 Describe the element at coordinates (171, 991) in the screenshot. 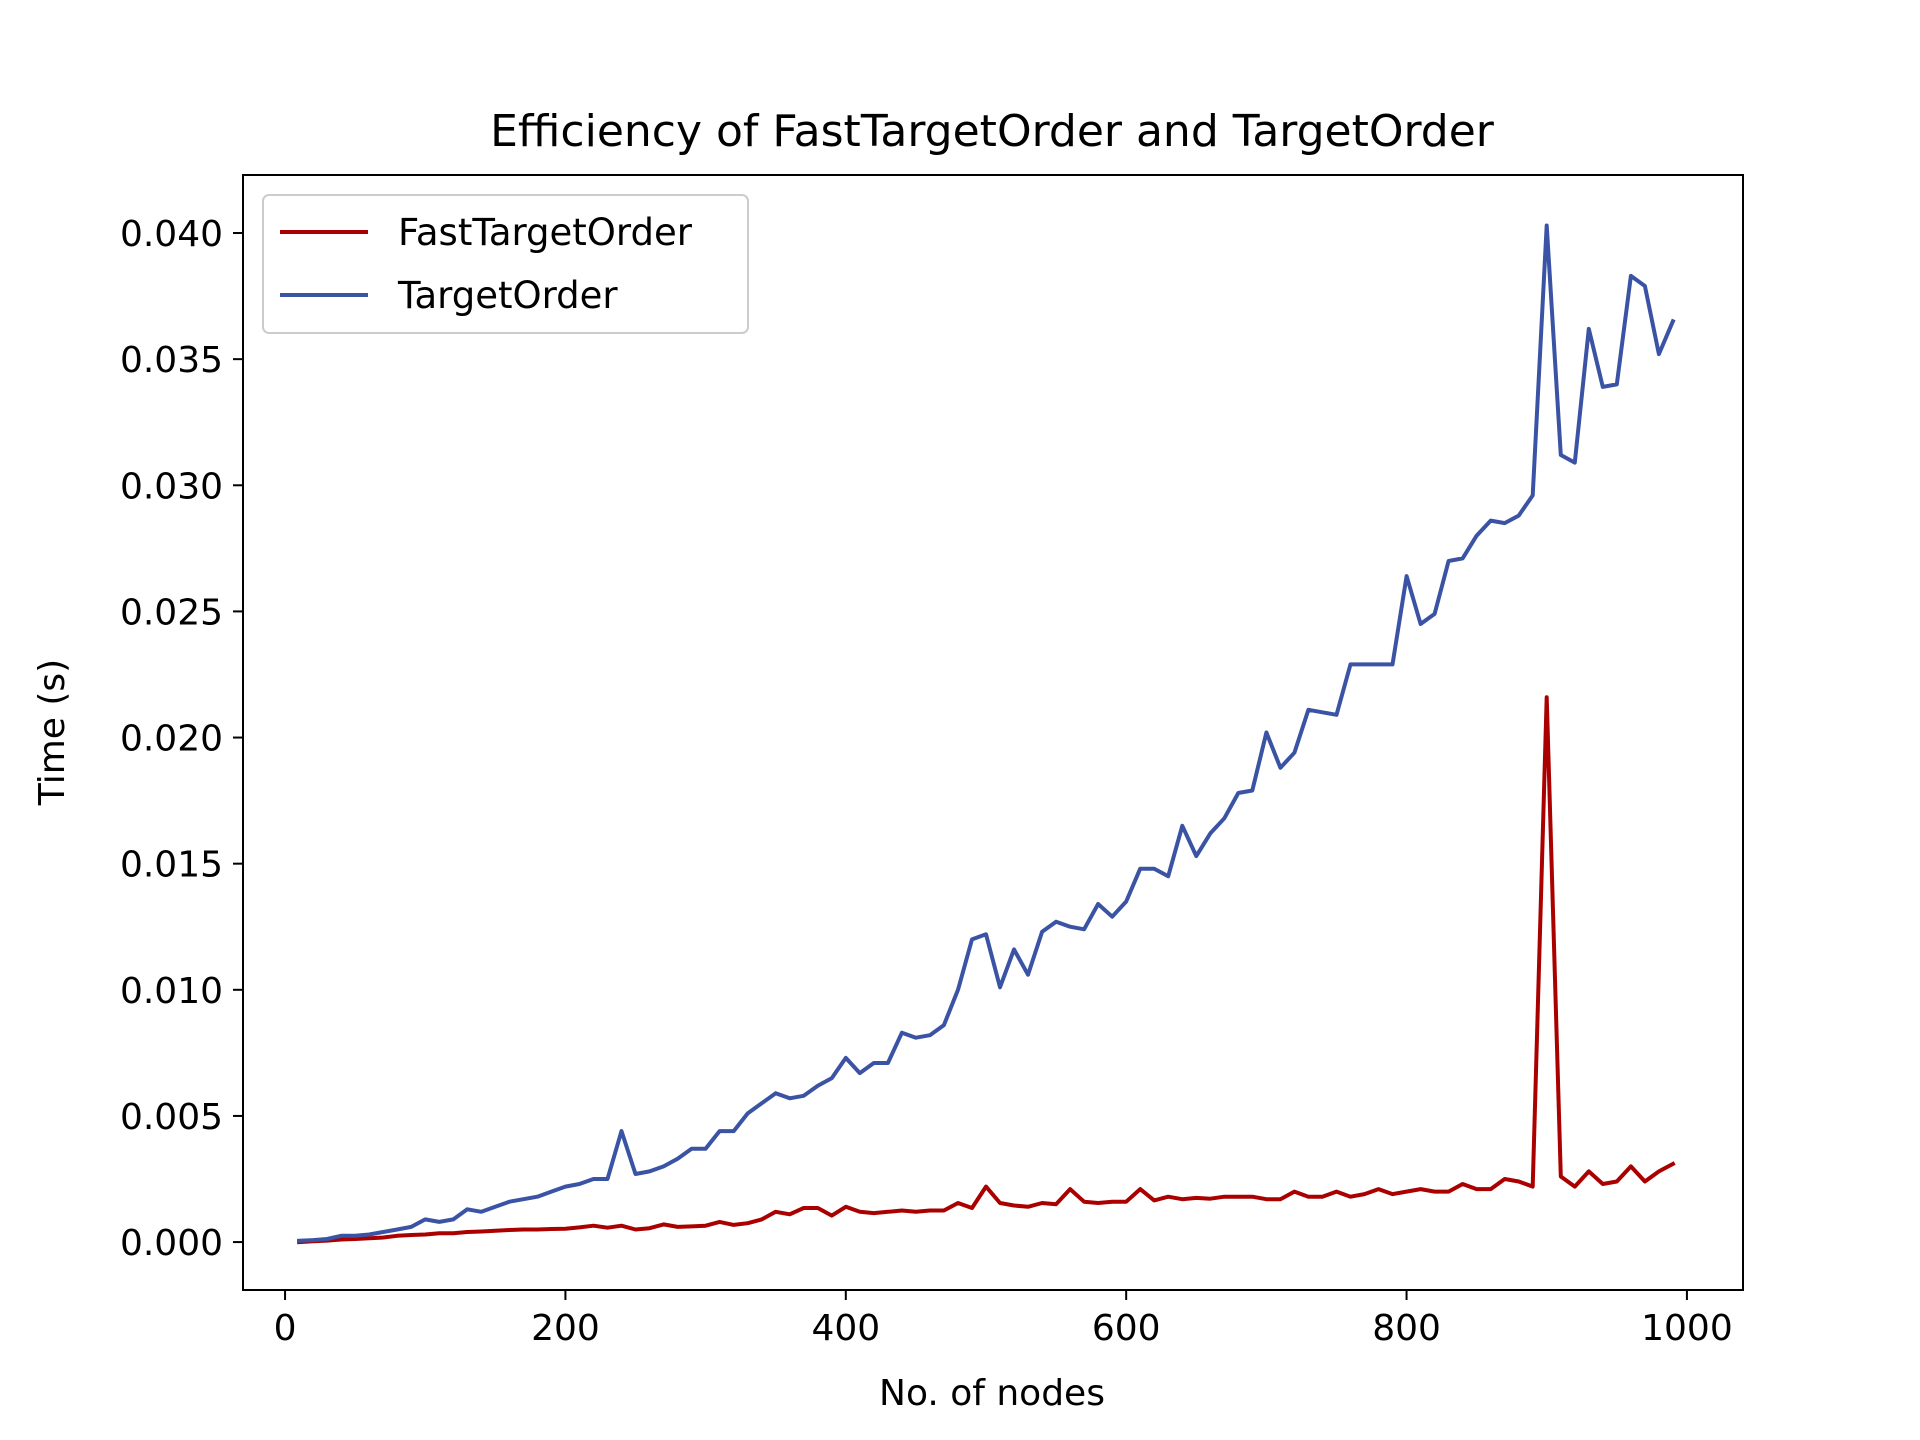

I see `y-tick-label: 0.010` at that location.